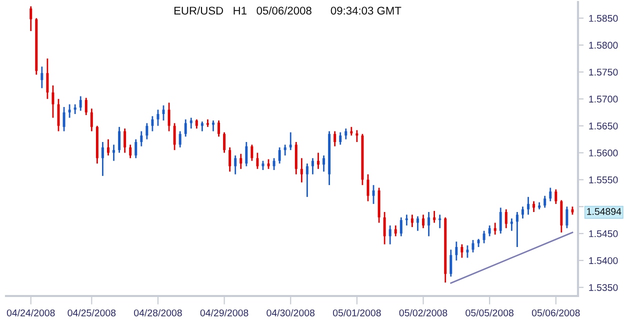  I want to click on text: 1.54894, so click(604, 211).